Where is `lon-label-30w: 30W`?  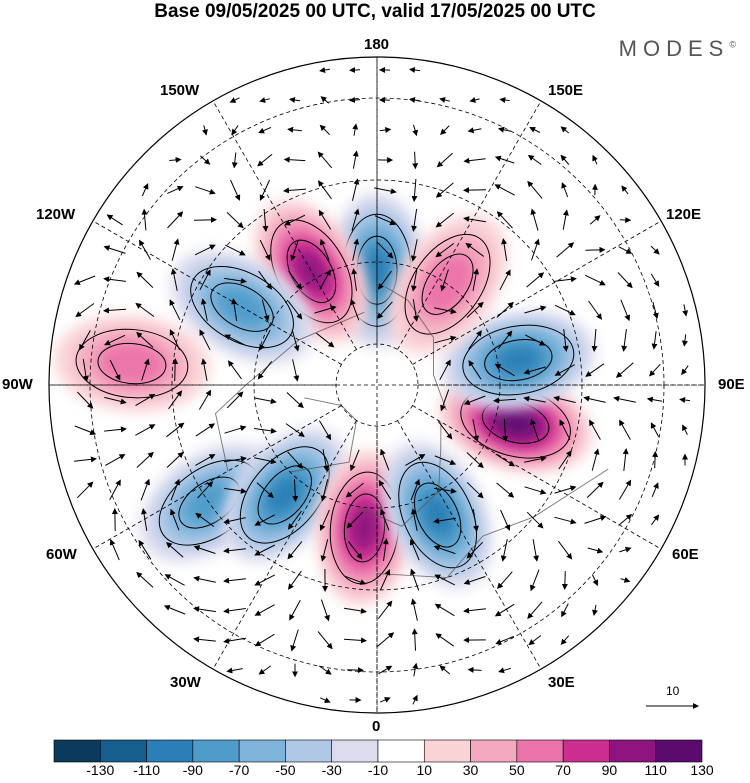 lon-label-30w: 30W is located at coordinates (185, 682).